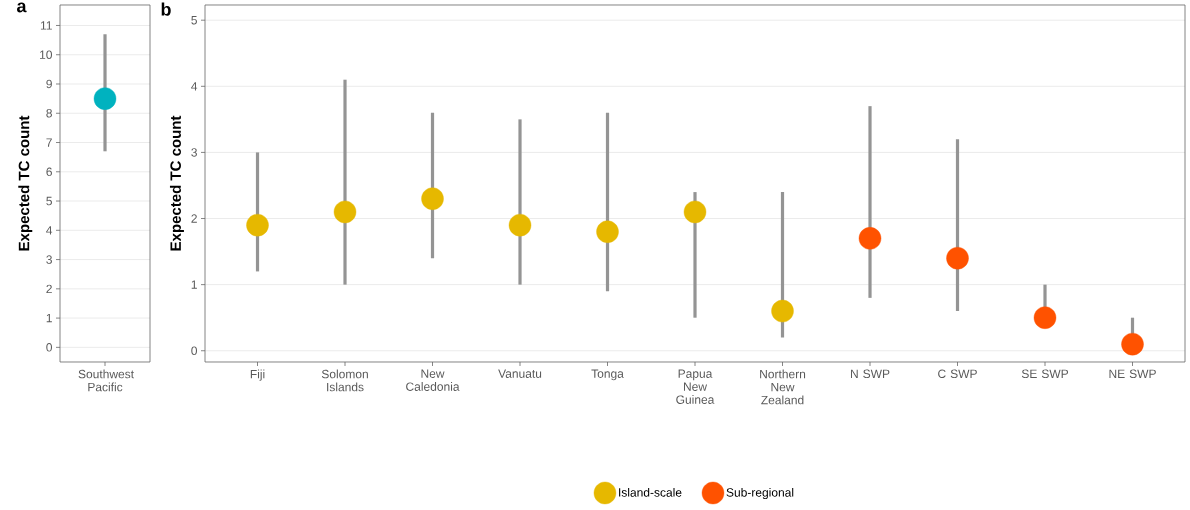  What do you see at coordinates (49, 113) in the screenshot?
I see `y-tick-label: 8` at bounding box center [49, 113].